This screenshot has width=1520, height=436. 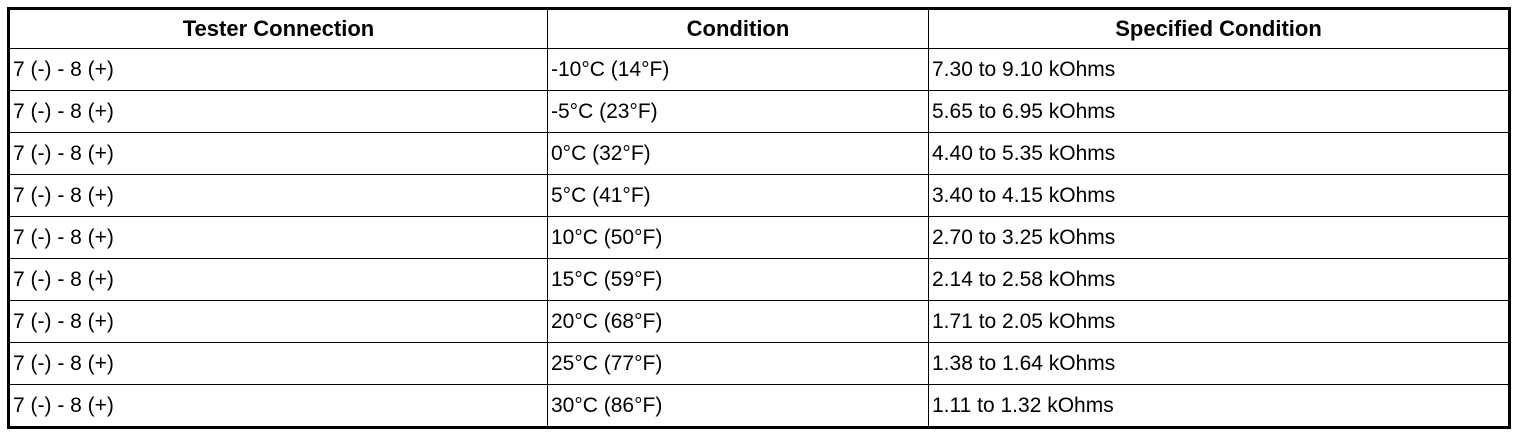 What do you see at coordinates (738, 279) in the screenshot?
I see `table-cell: 15°C (59°F)` at bounding box center [738, 279].